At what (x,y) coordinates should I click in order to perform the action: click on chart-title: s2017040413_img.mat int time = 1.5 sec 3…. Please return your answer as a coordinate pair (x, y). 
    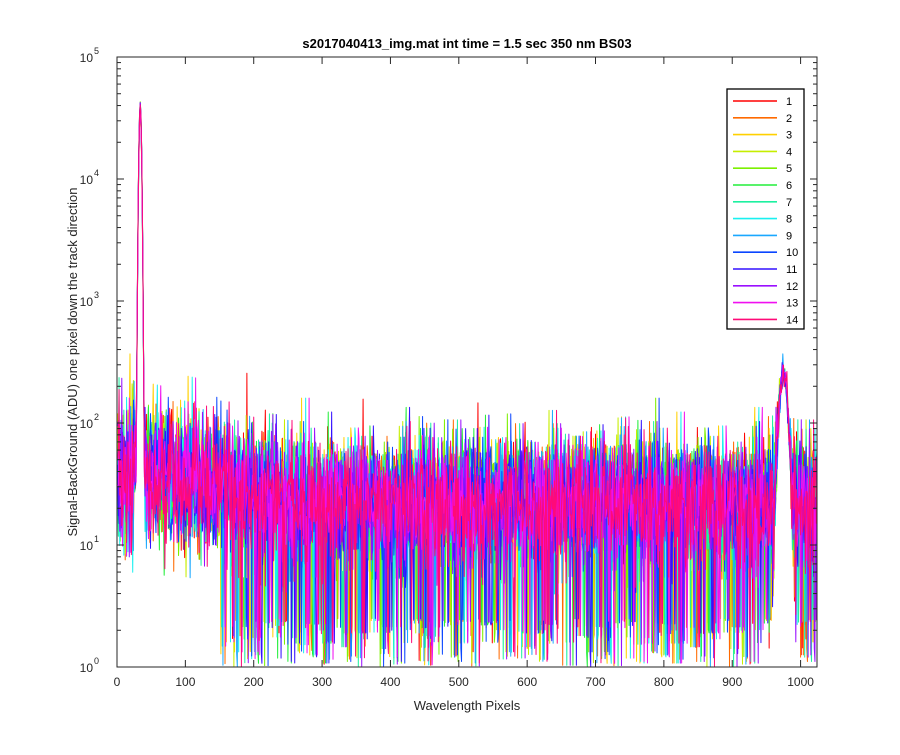
    Looking at the image, I should click on (466, 43).